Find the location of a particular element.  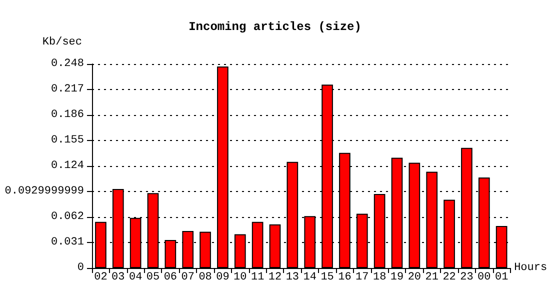

x-tick-label: 20 is located at coordinates (415, 278).